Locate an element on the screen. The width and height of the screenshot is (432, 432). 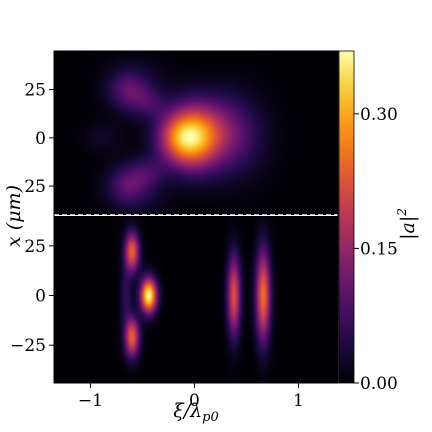
y-tick-label: −25 is located at coordinates (28, 346).